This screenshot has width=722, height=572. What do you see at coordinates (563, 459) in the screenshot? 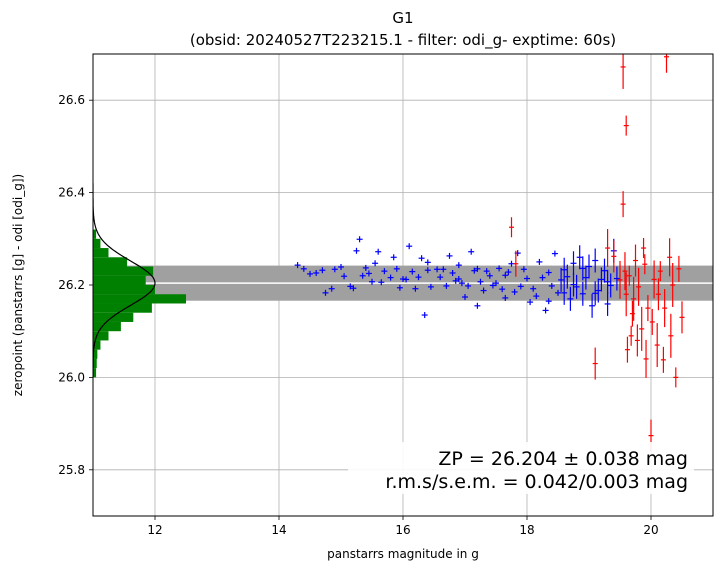
I see `annotation-line-1: ZP = 26.204 ± 0.038 mag` at bounding box center [563, 459].